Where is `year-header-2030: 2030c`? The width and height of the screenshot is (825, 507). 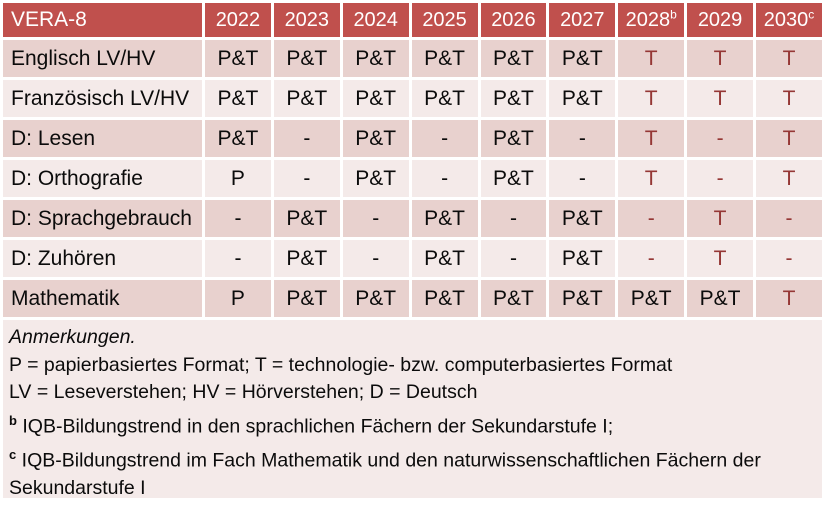 year-header-2030: 2030c is located at coordinates (789, 20).